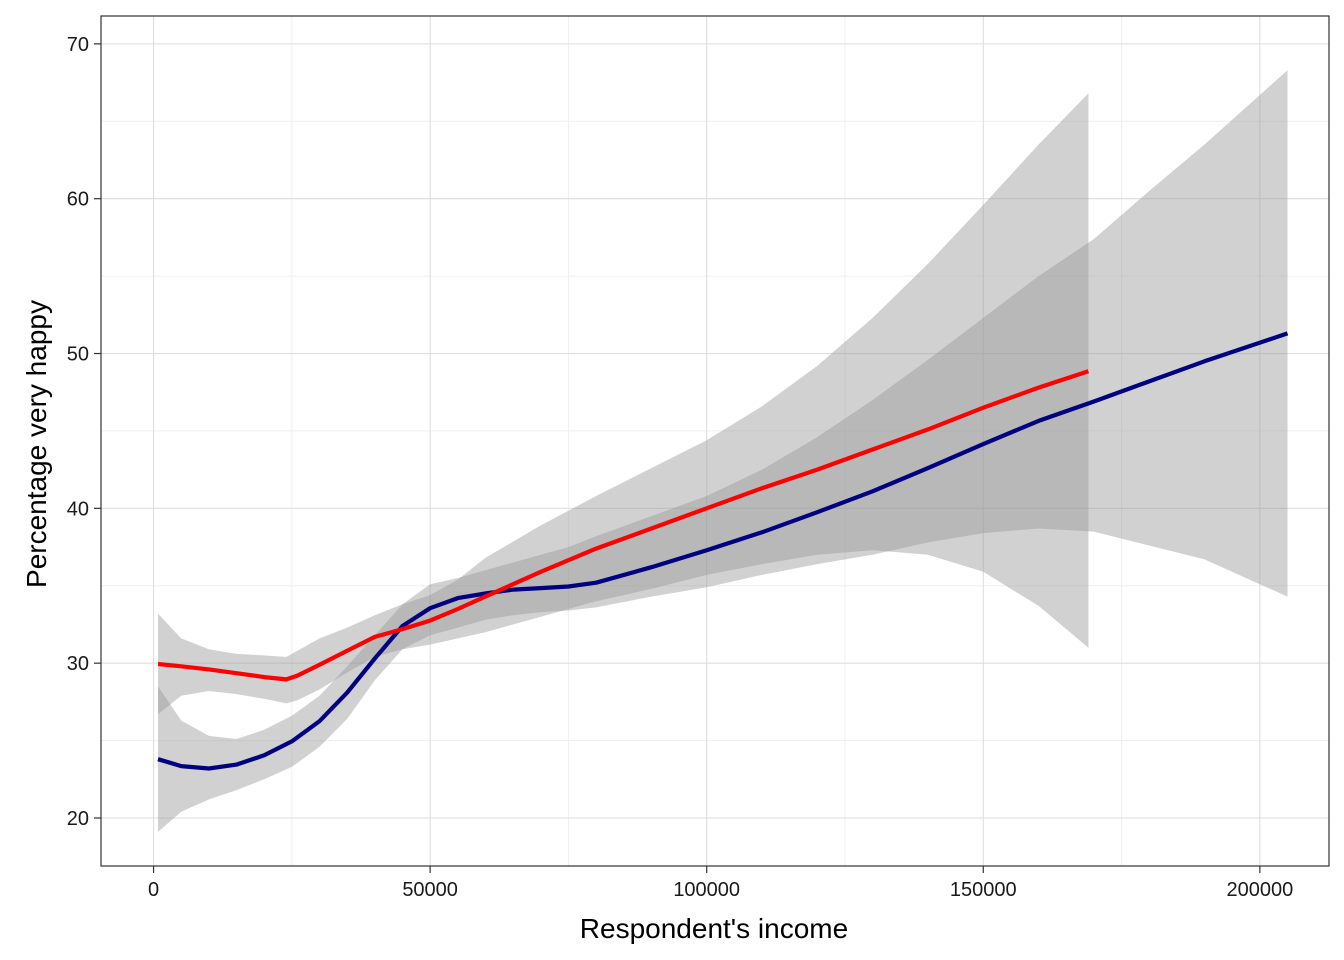 The width and height of the screenshot is (1344, 960). Describe the element at coordinates (78, 819) in the screenshot. I see `y-tick-label: 20` at that location.